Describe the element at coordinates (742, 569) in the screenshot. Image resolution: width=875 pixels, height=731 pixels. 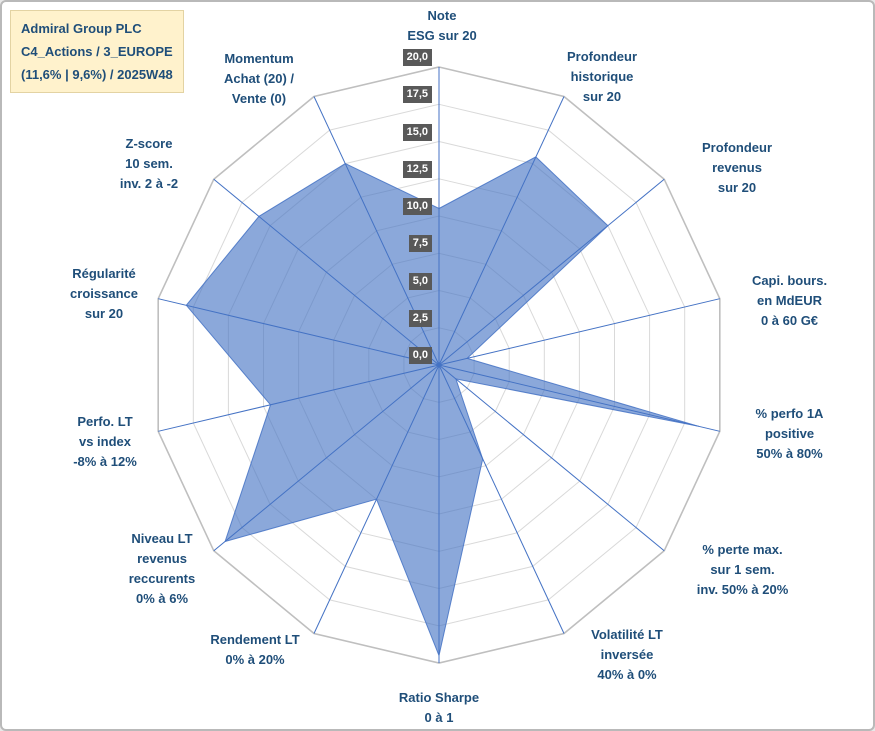
I see `axis-label-perte-max: % perte max. sur 1 sem. inv. 50% à 20%` at that location.